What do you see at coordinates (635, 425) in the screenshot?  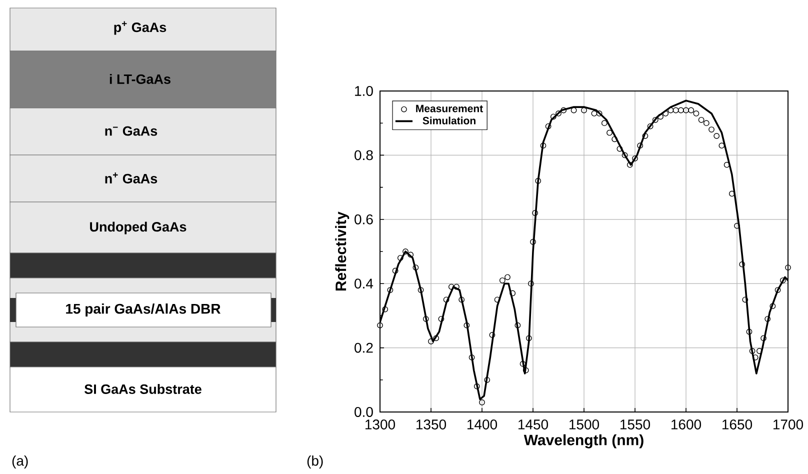 I see `x-tick-label: 1550` at bounding box center [635, 425].